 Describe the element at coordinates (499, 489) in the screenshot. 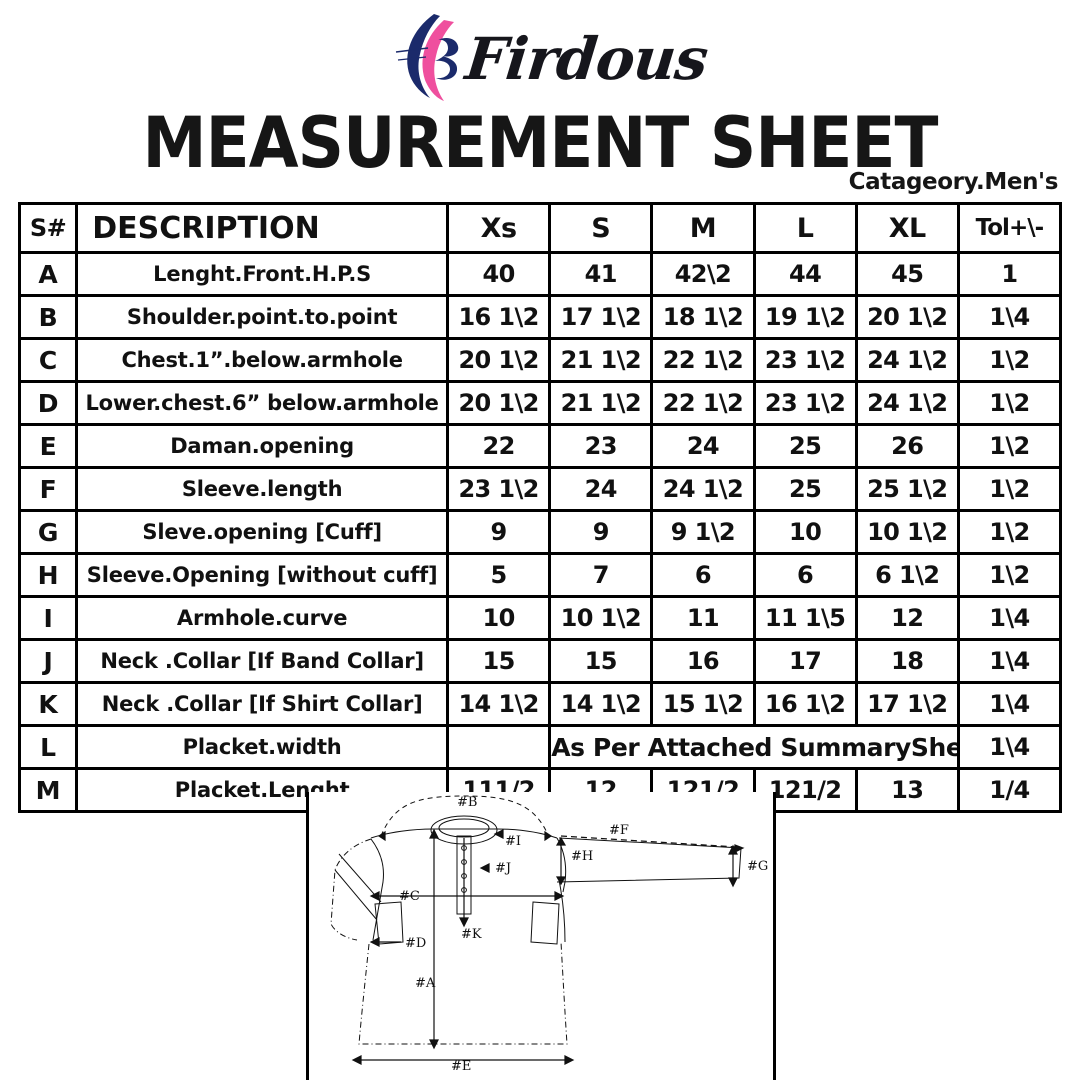

I see `cell-xs: 23 1\2` at that location.